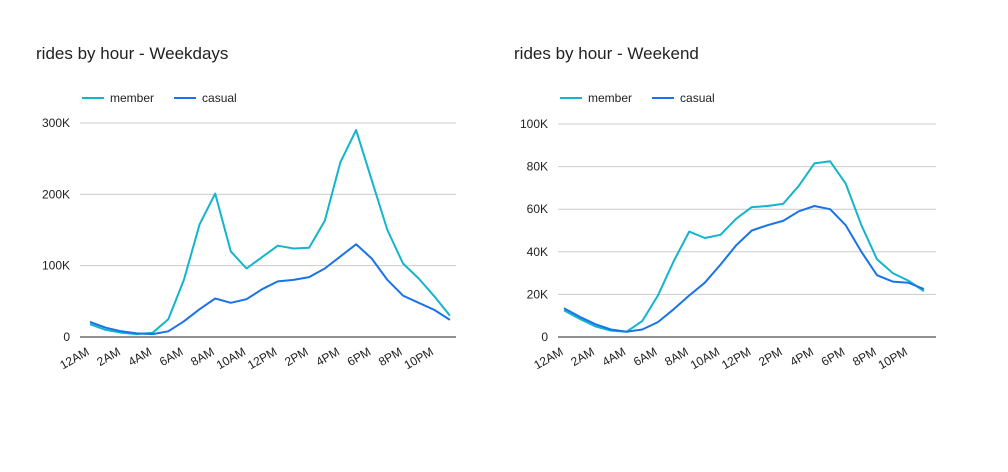 Image resolution: width=1008 pixels, height=472 pixels. I want to click on chart-title: rides by hour - Weekdays, so click(132, 53).